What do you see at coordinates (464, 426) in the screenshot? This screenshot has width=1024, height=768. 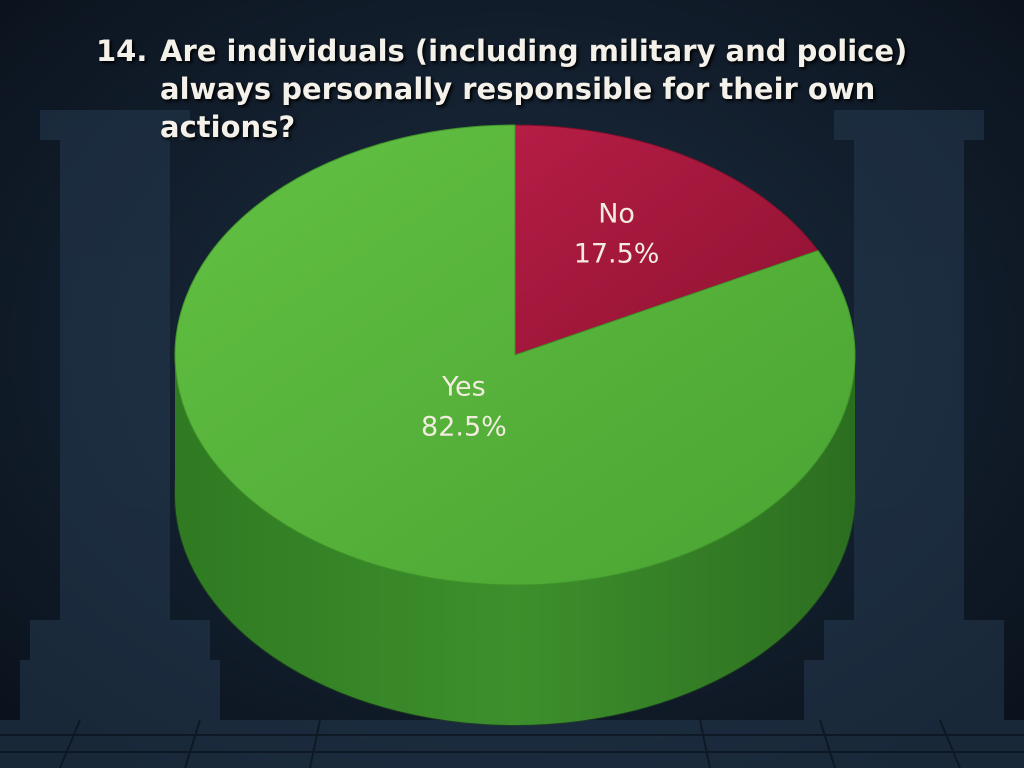 I see `slice-value-yes: 82.5%` at bounding box center [464, 426].